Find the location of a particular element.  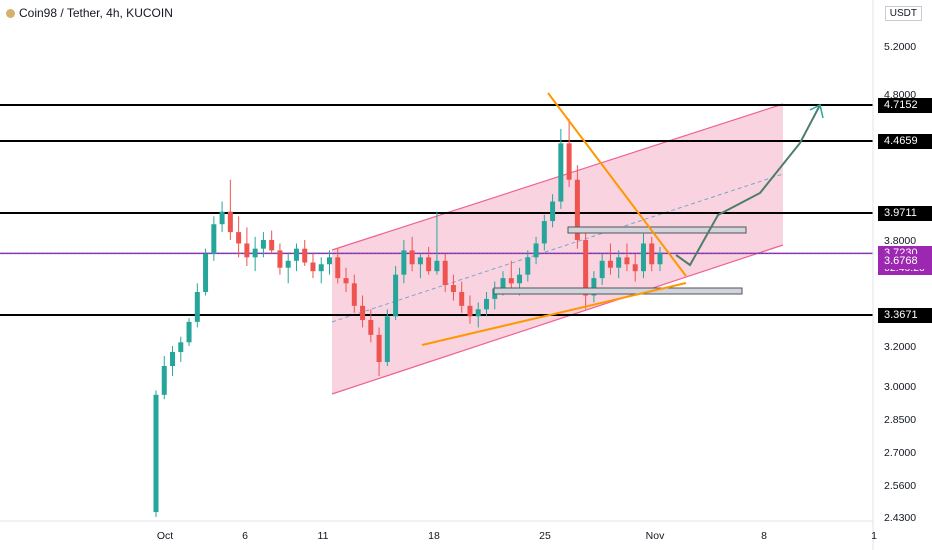

projection-path is located at coordinates (748, 185).